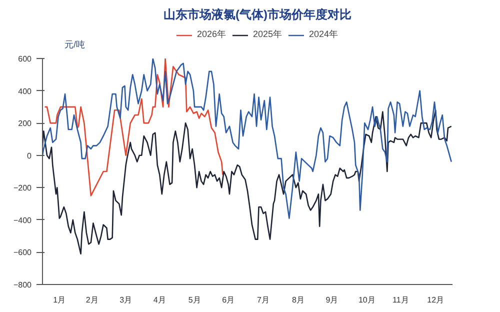 Image resolution: width=500 pixels, height=312 pixels. I want to click on x-tick-label: 4月, so click(159, 300).